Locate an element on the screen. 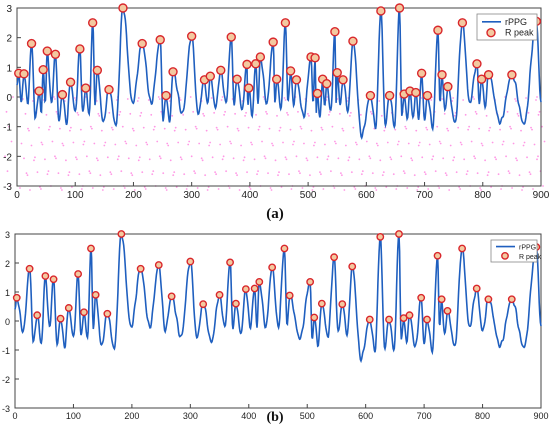 The width and height of the screenshot is (550, 429). y-tick-label: -1 is located at coordinates (6, 351).